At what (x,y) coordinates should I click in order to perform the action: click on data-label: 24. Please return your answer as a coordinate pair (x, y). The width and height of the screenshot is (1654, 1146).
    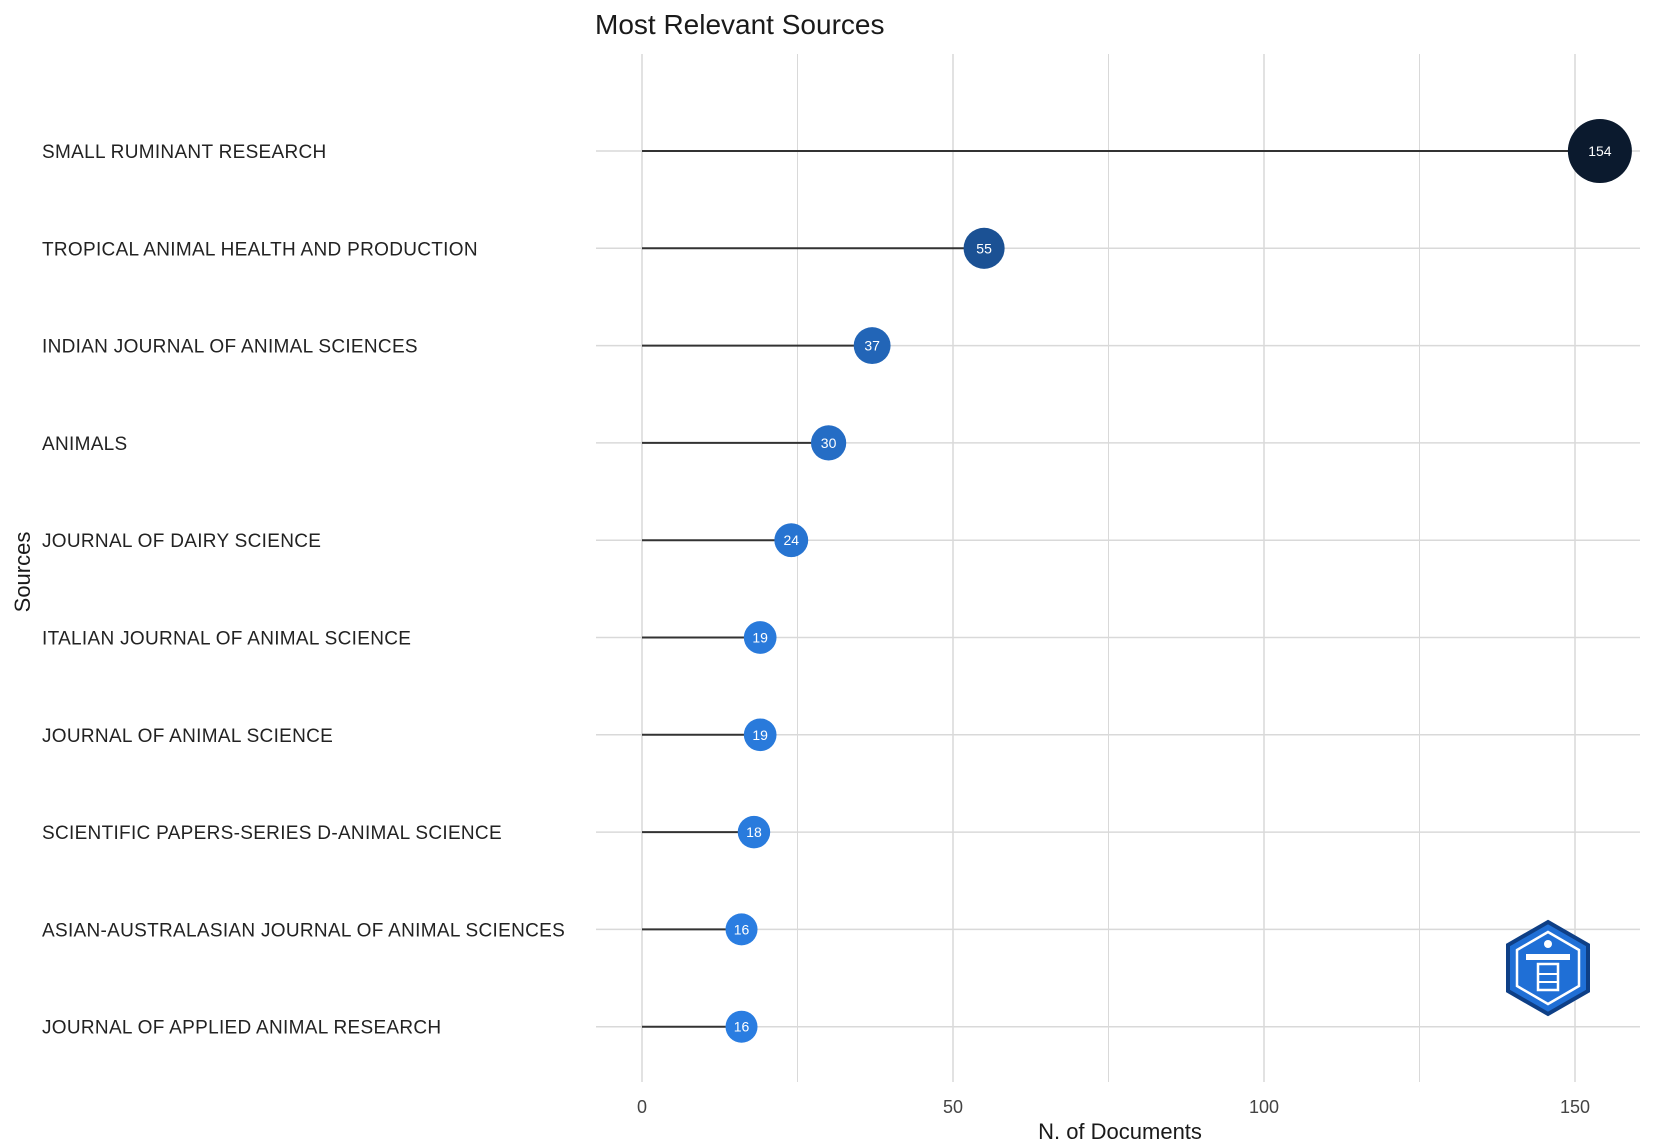
    Looking at the image, I should click on (791, 540).